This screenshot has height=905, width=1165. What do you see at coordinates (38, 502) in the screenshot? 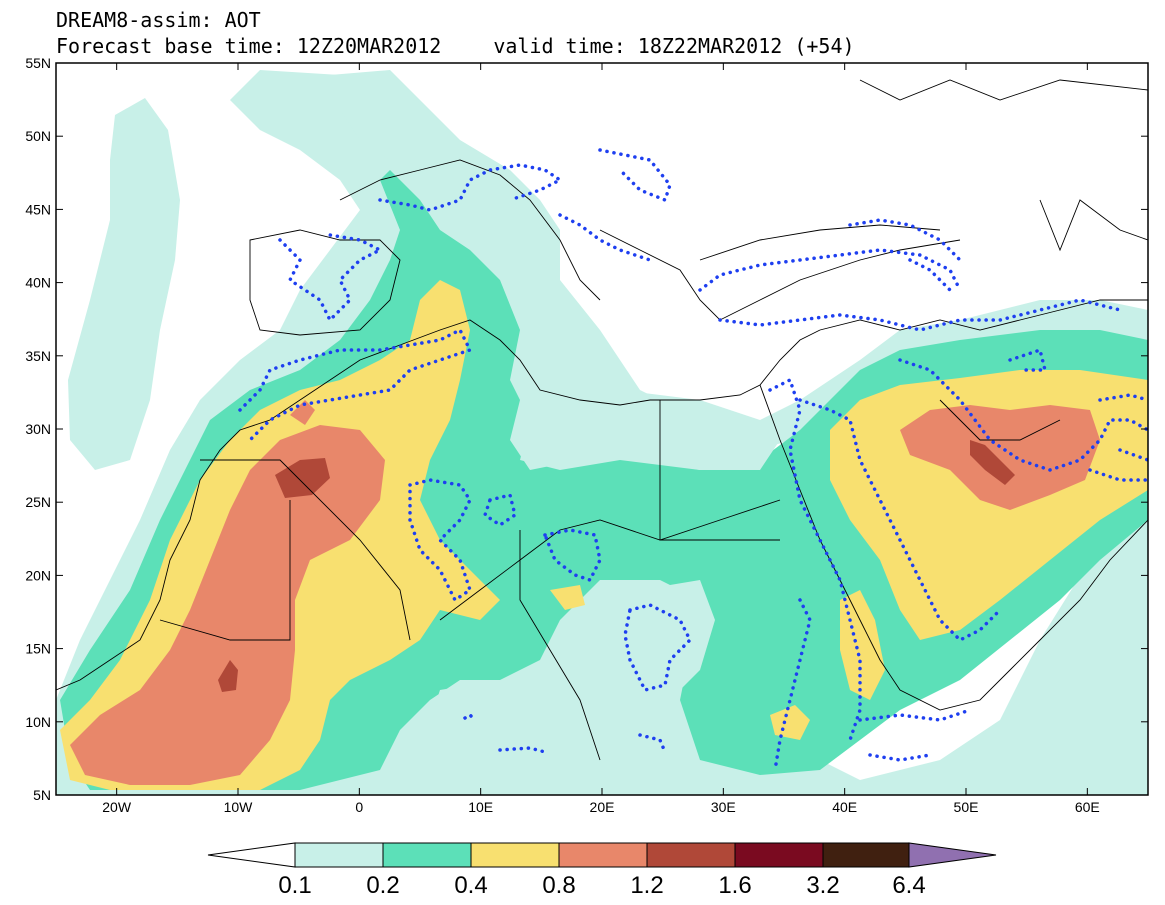
I see `lat-label: 25N` at bounding box center [38, 502].